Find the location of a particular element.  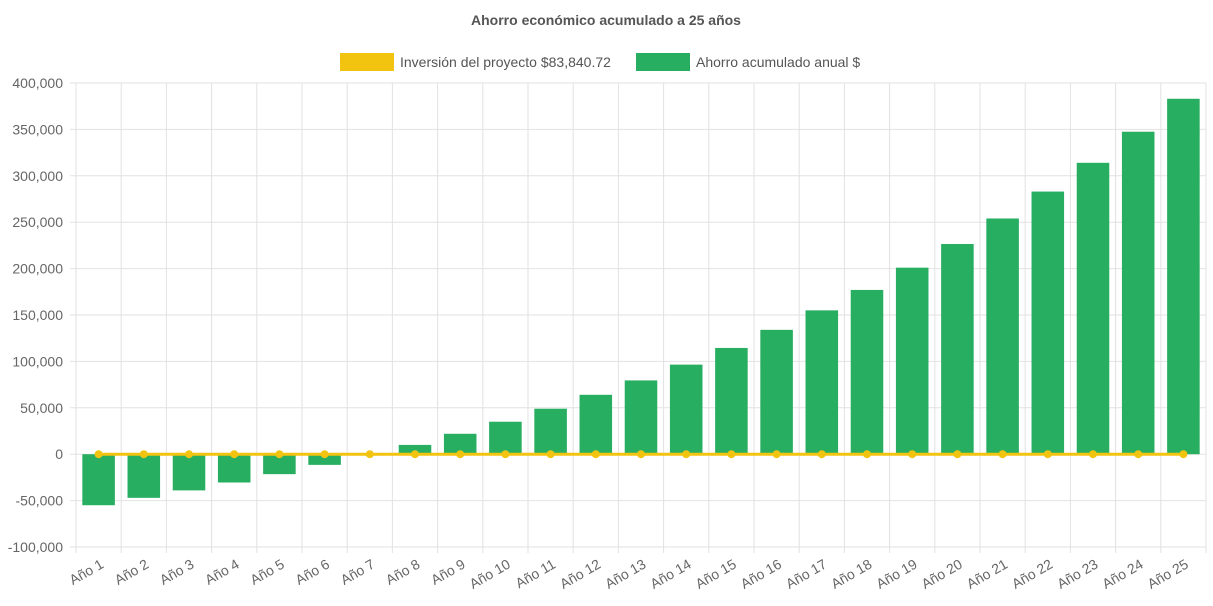

x-tick-label: Año 14 is located at coordinates (670, 574).